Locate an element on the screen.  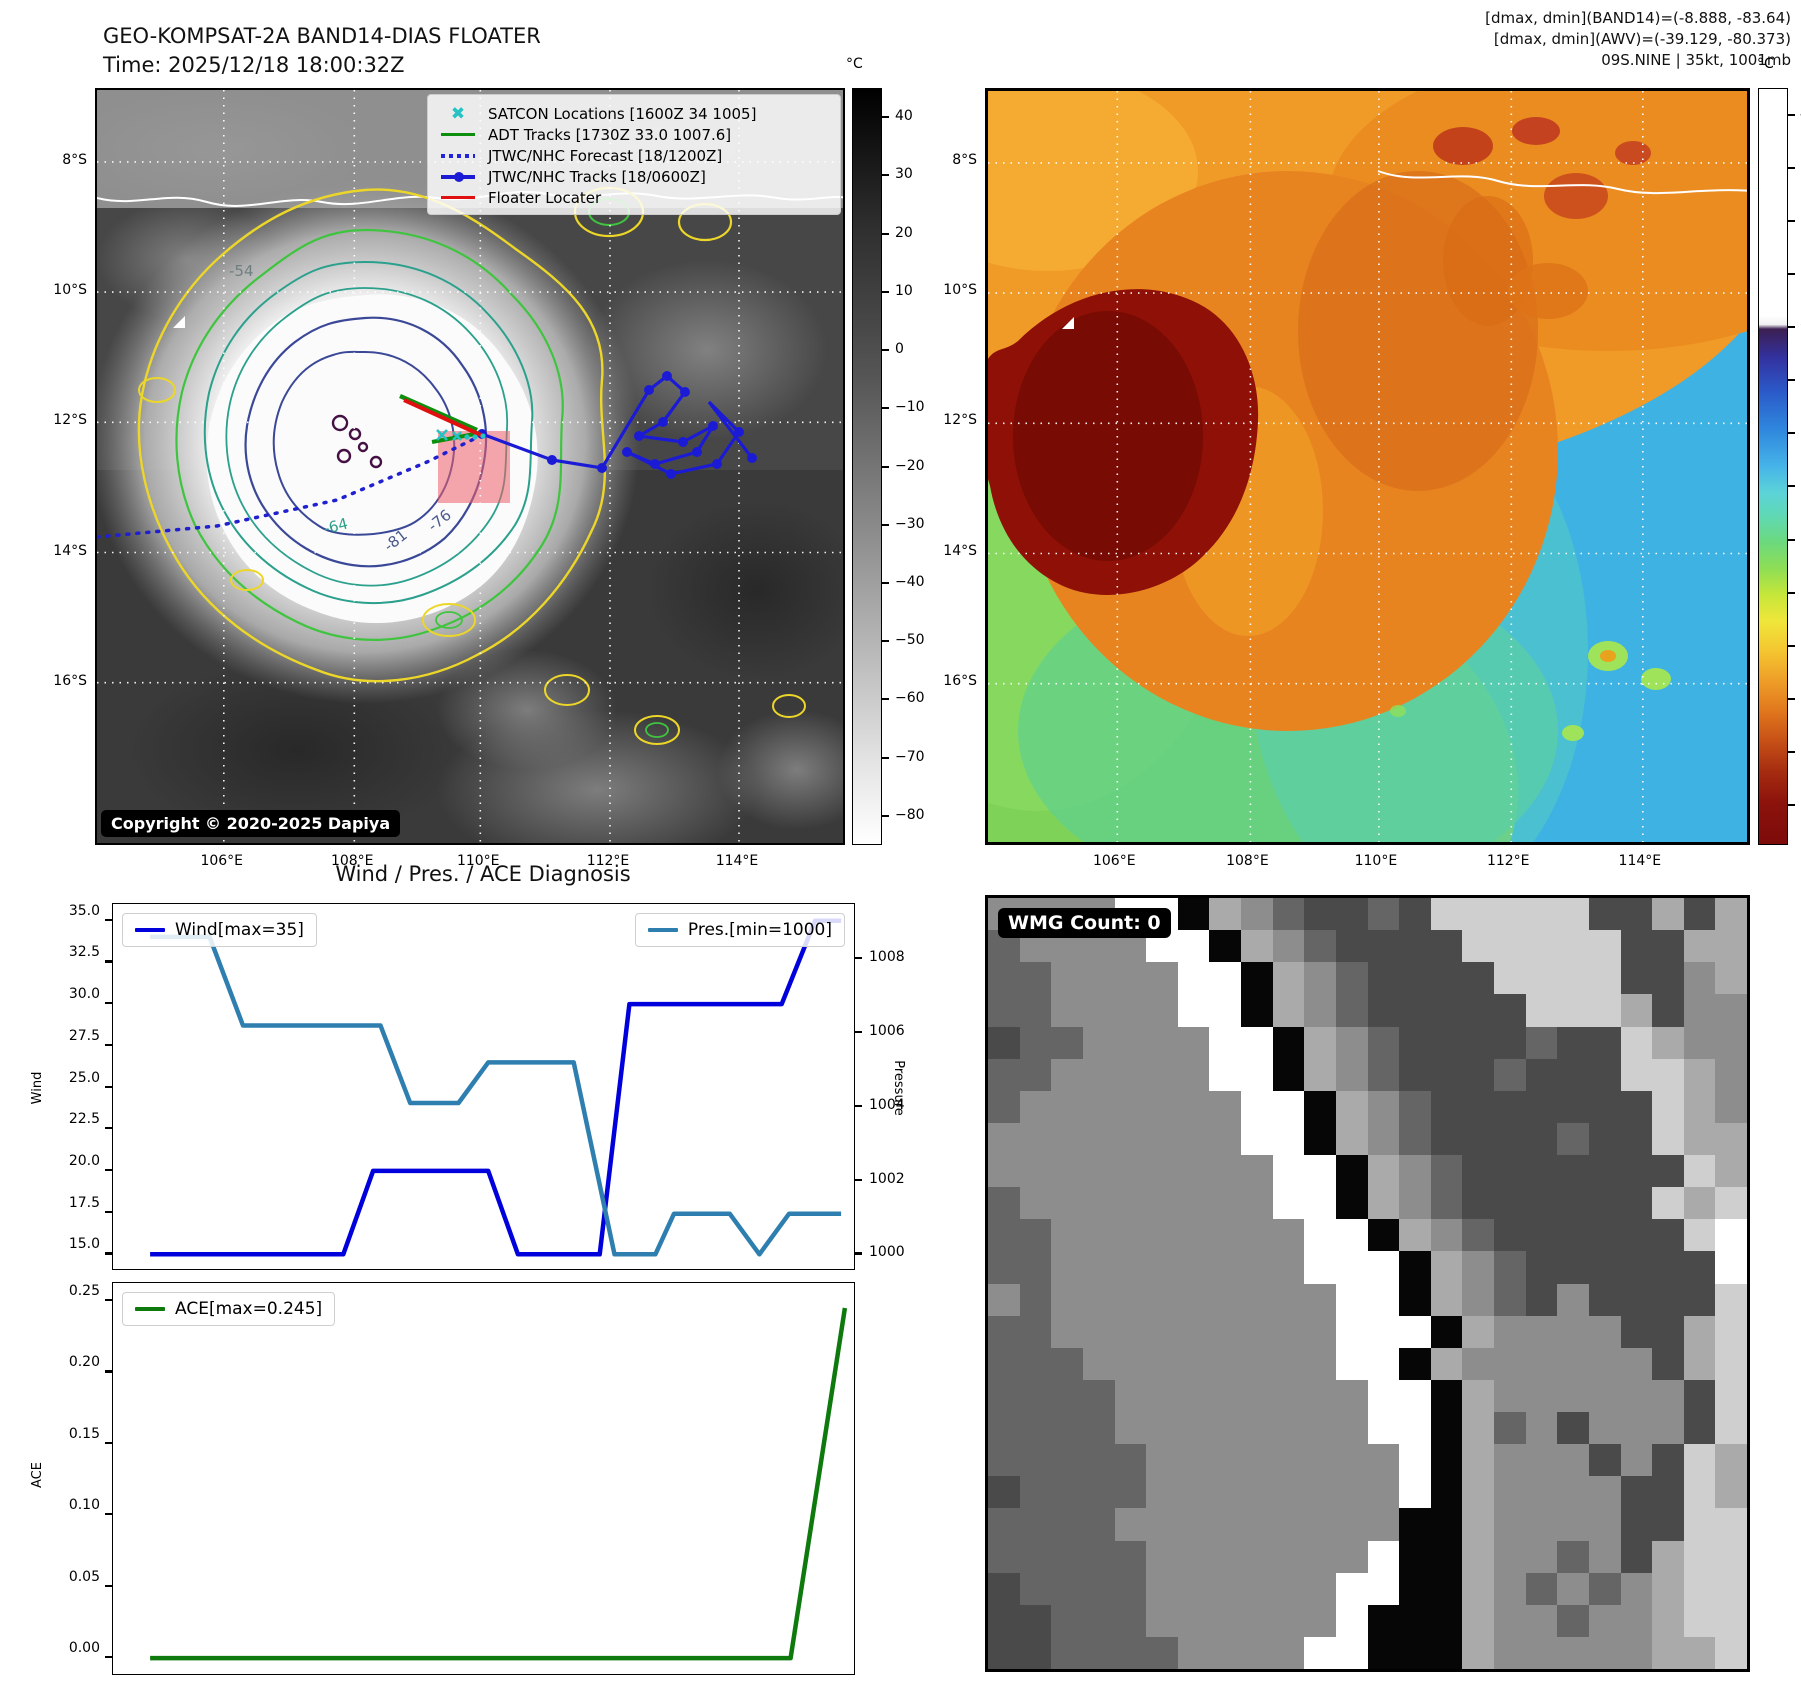
storm-id-intensity: 09S.NINE | 35kt, 1001mb is located at coordinates (1696, 60).